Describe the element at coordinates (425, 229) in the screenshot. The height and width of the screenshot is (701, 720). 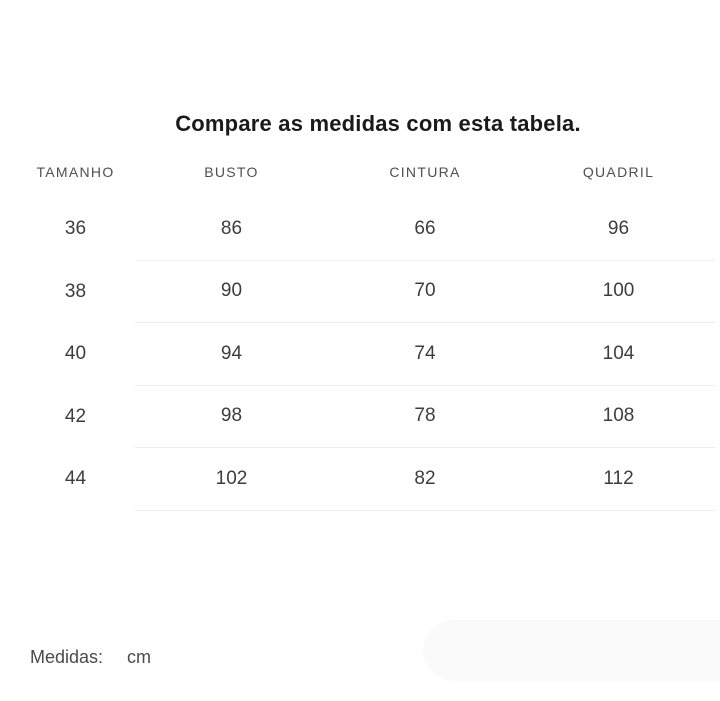
I see `table-cell-waist: 66` at that location.